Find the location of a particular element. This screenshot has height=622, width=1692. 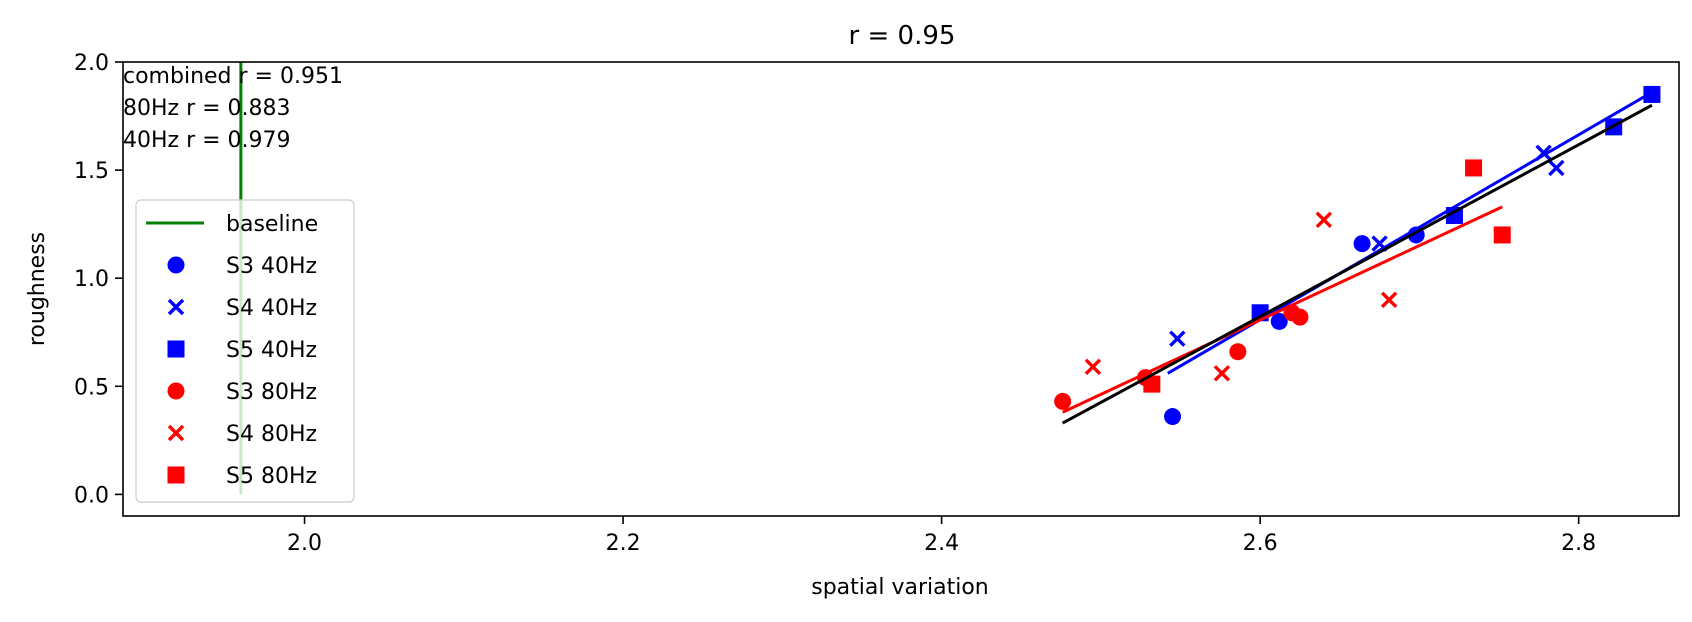

x-axis: 2.0 2.2 2.4 2.6 2.8 is located at coordinates (941, 536).